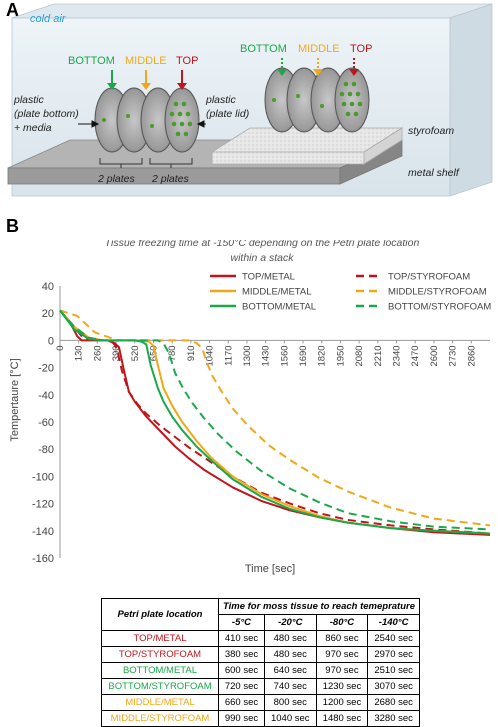  I want to click on x-tick-label: 780, so click(172, 353).